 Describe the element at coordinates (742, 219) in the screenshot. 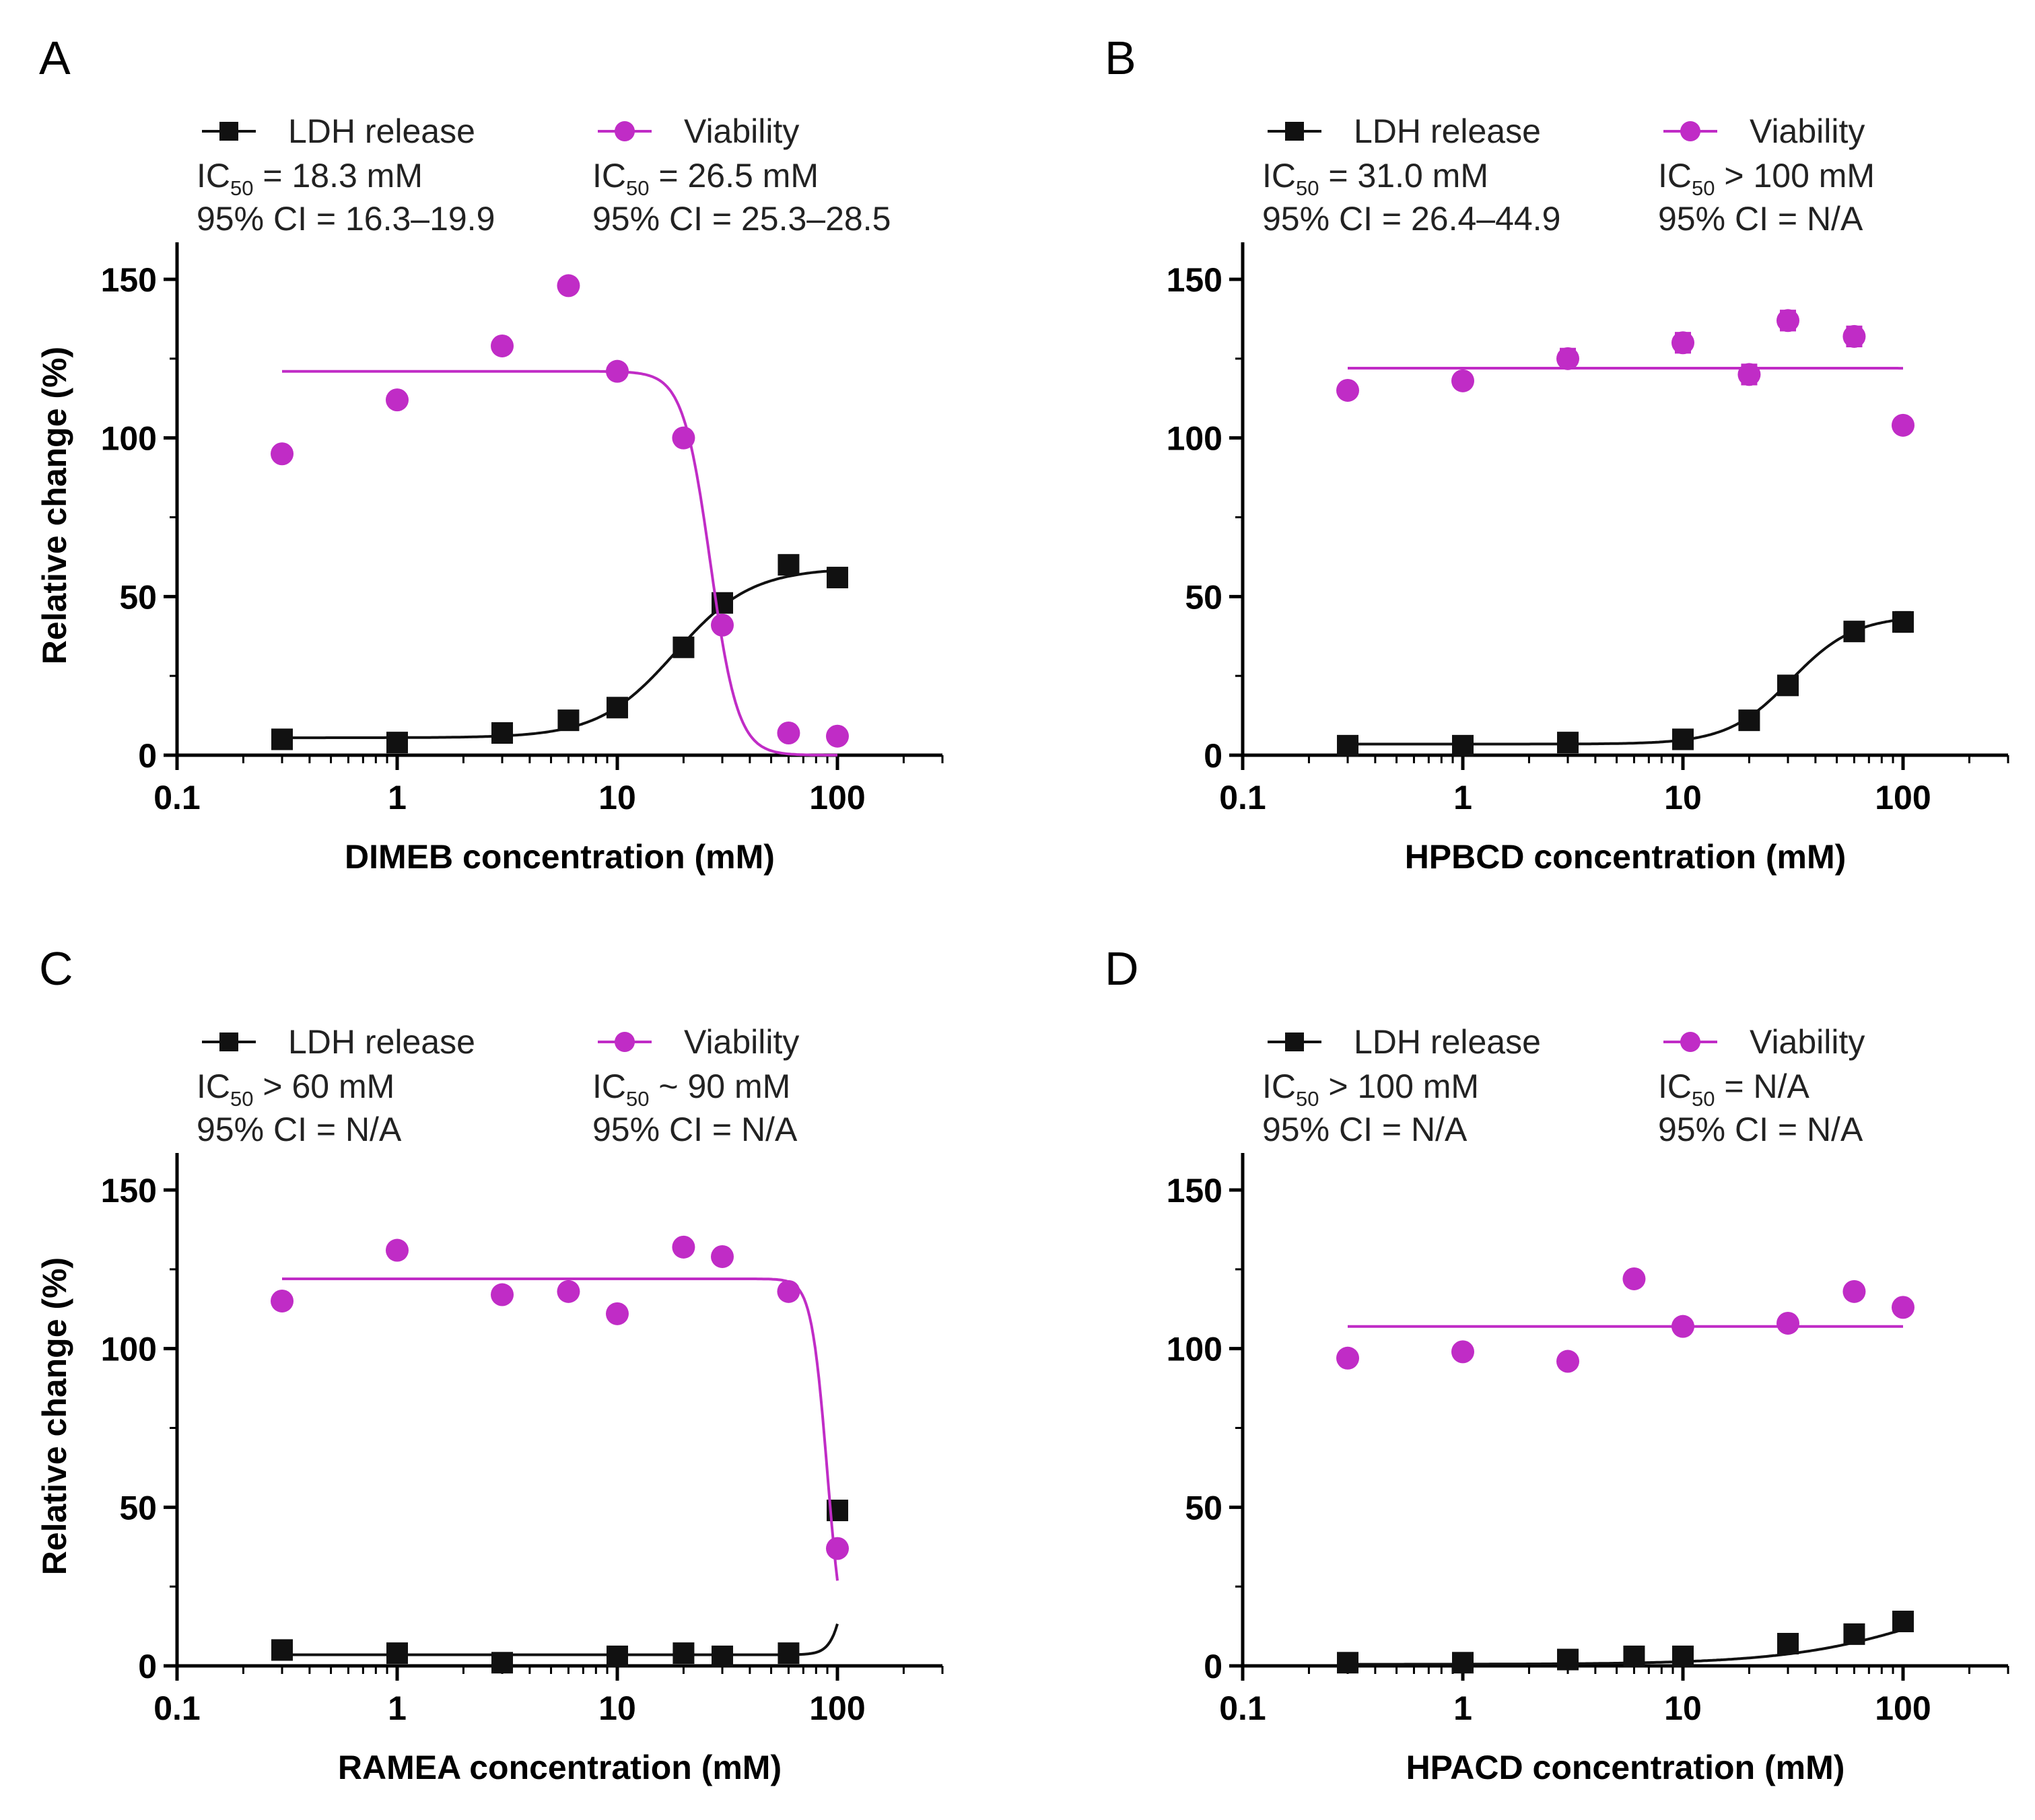

I see `ci-text: 95% CI = 25.3–28.5` at that location.